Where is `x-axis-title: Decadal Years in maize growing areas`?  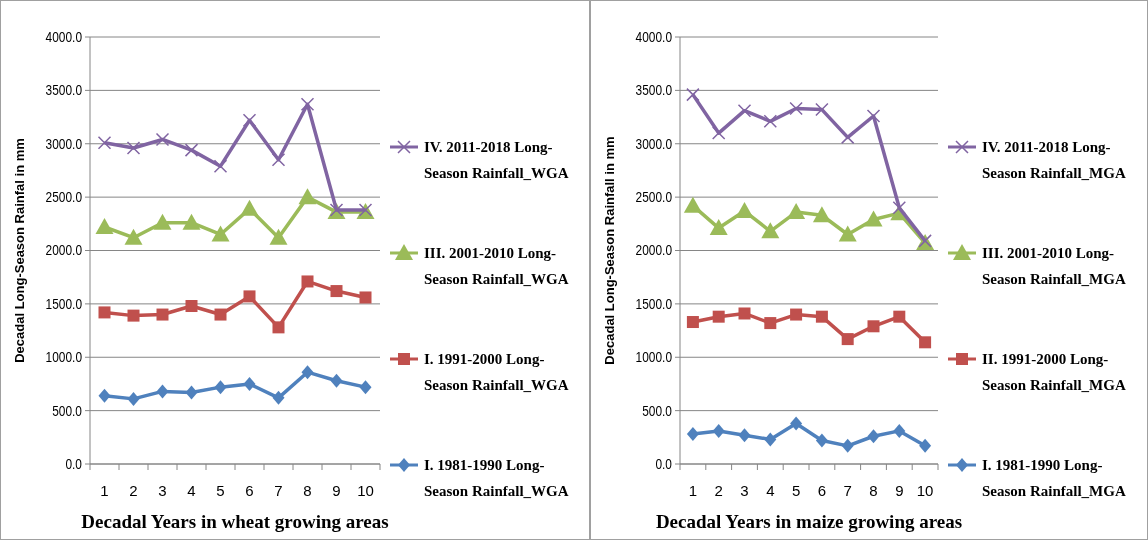 x-axis-title: Decadal Years in maize growing areas is located at coordinates (809, 521).